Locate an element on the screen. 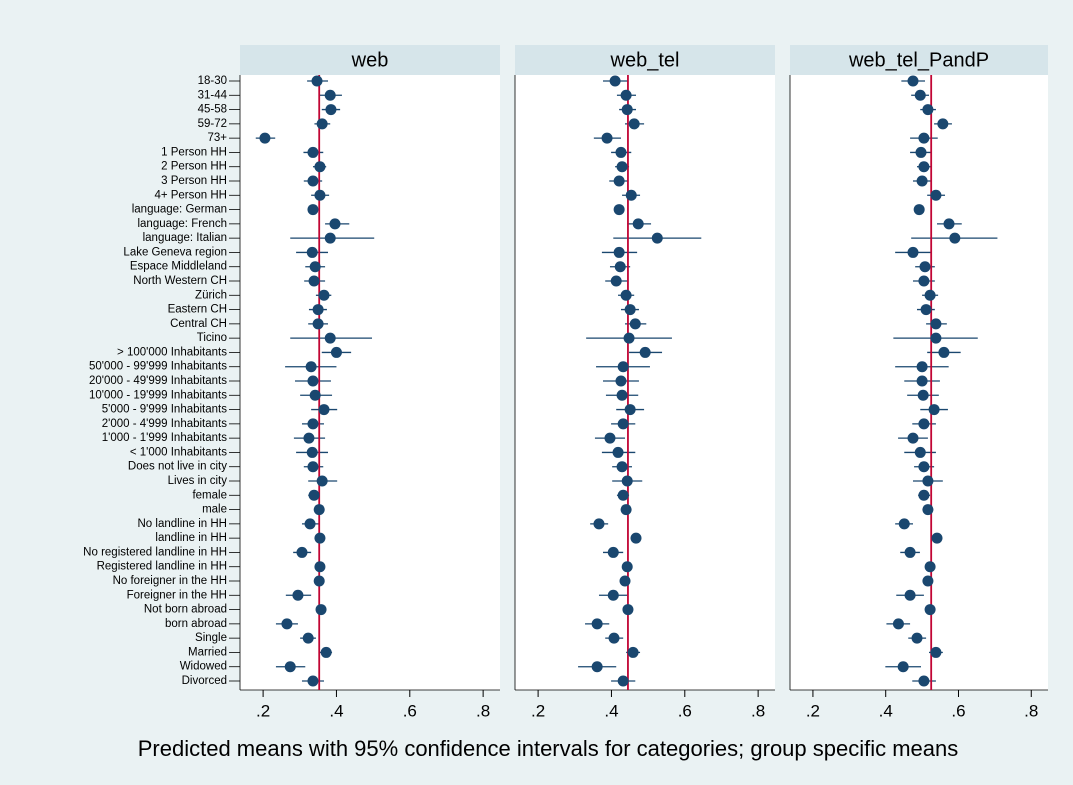 Image resolution: width=1073 pixels, height=785 pixels. category-label: Not born abroad is located at coordinates (185, 610).